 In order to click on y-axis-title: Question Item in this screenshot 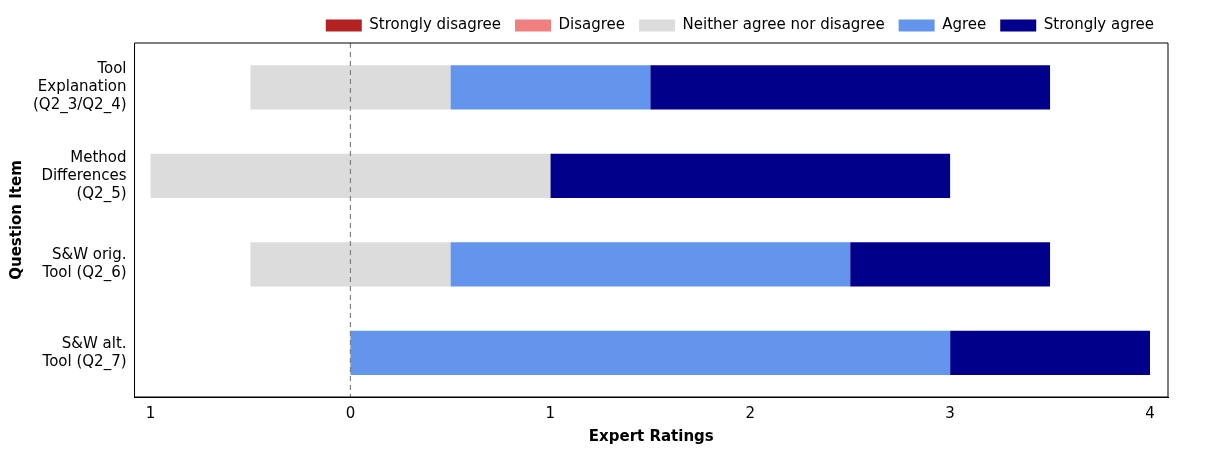, I will do `click(15, 220)`.